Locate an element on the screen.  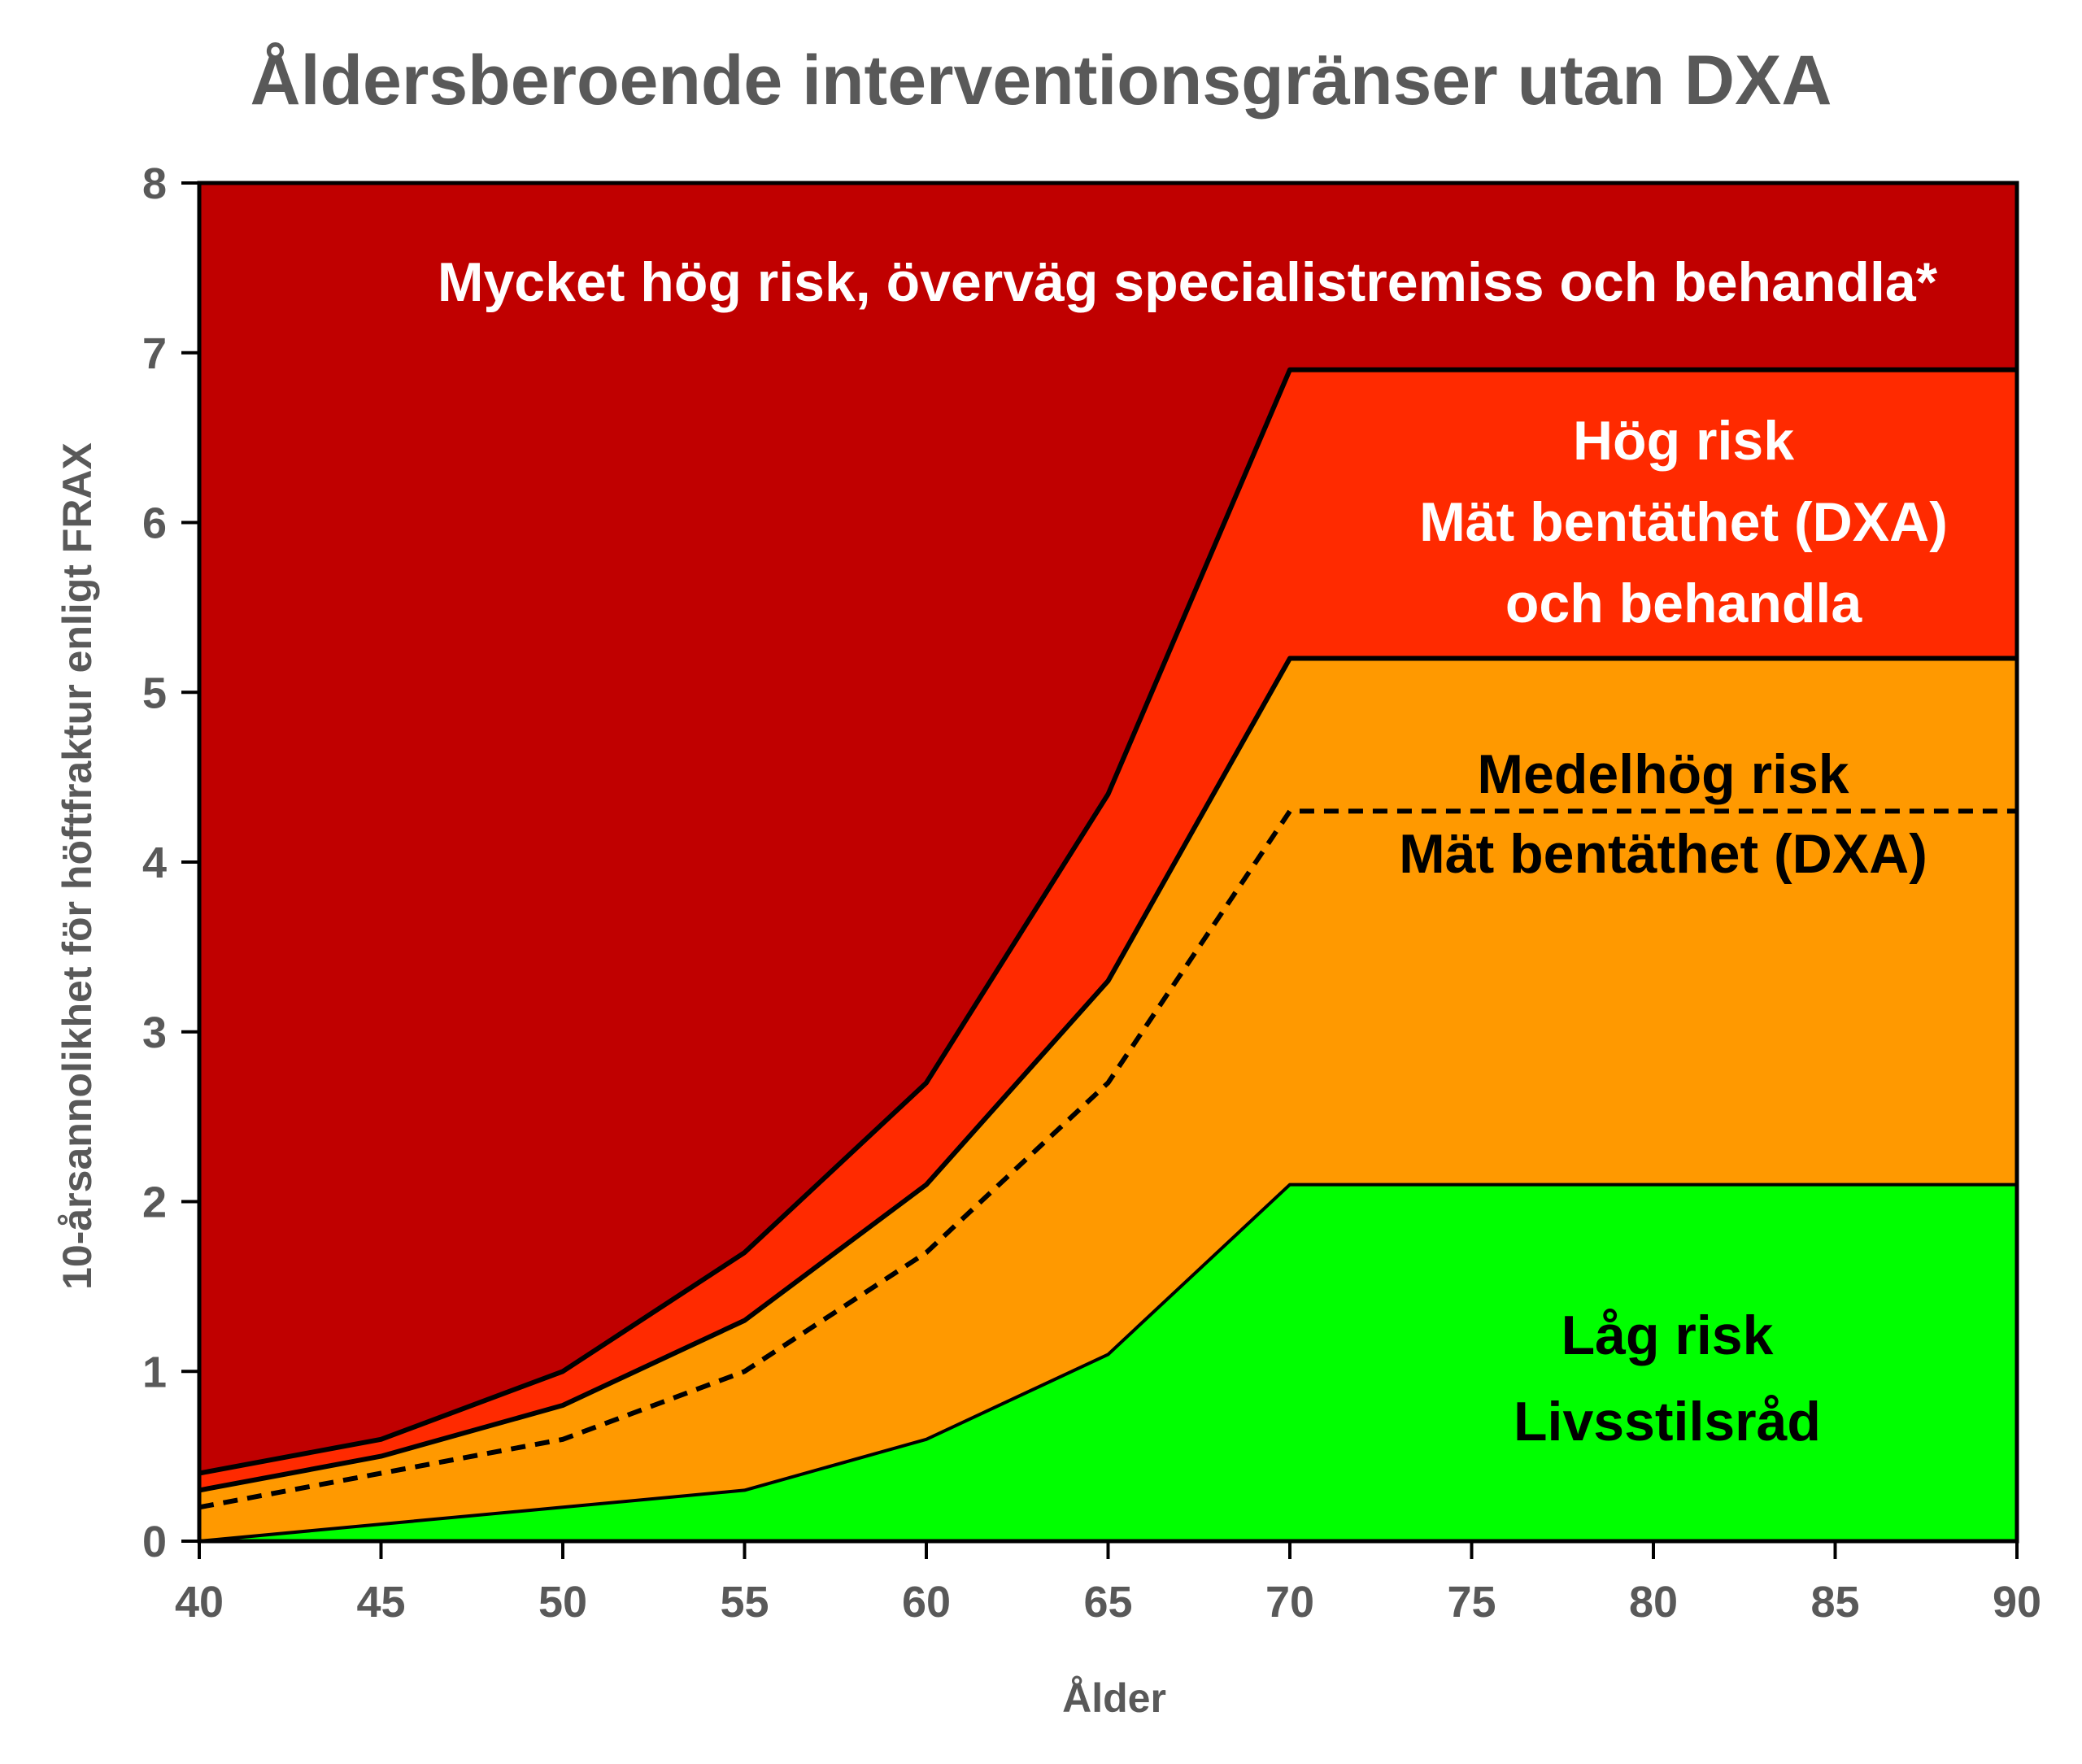
y-tick-label: 0 is located at coordinates (154, 1542).